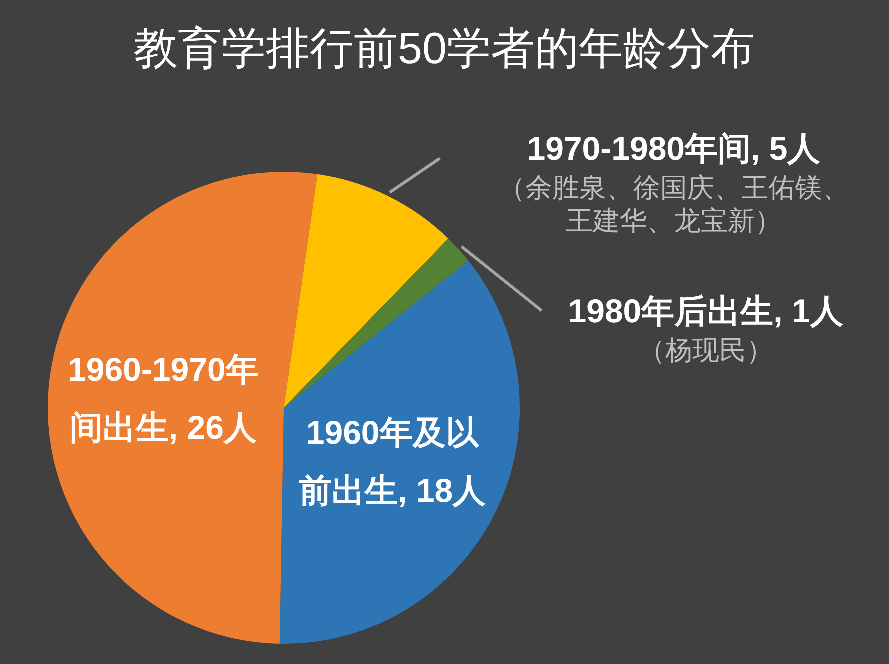 The width and height of the screenshot is (889, 664). I want to click on text: （余胜泉、徐国庆、王佑镁、王建华、龙宝新）, so click(674, 204).